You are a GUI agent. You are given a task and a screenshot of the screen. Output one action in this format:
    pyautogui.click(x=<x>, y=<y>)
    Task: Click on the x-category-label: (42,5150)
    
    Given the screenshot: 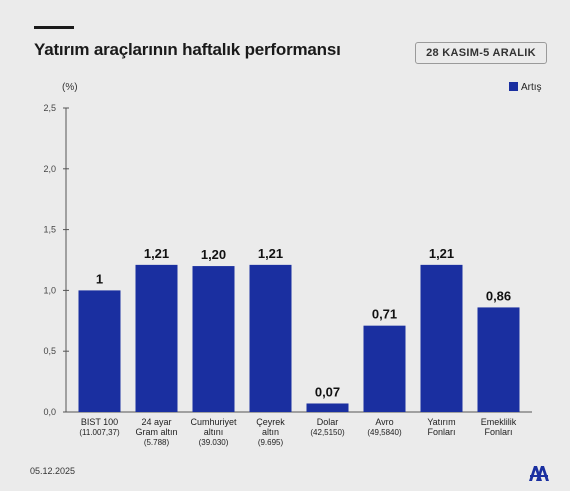 What is the action you would take?
    pyautogui.click(x=327, y=432)
    